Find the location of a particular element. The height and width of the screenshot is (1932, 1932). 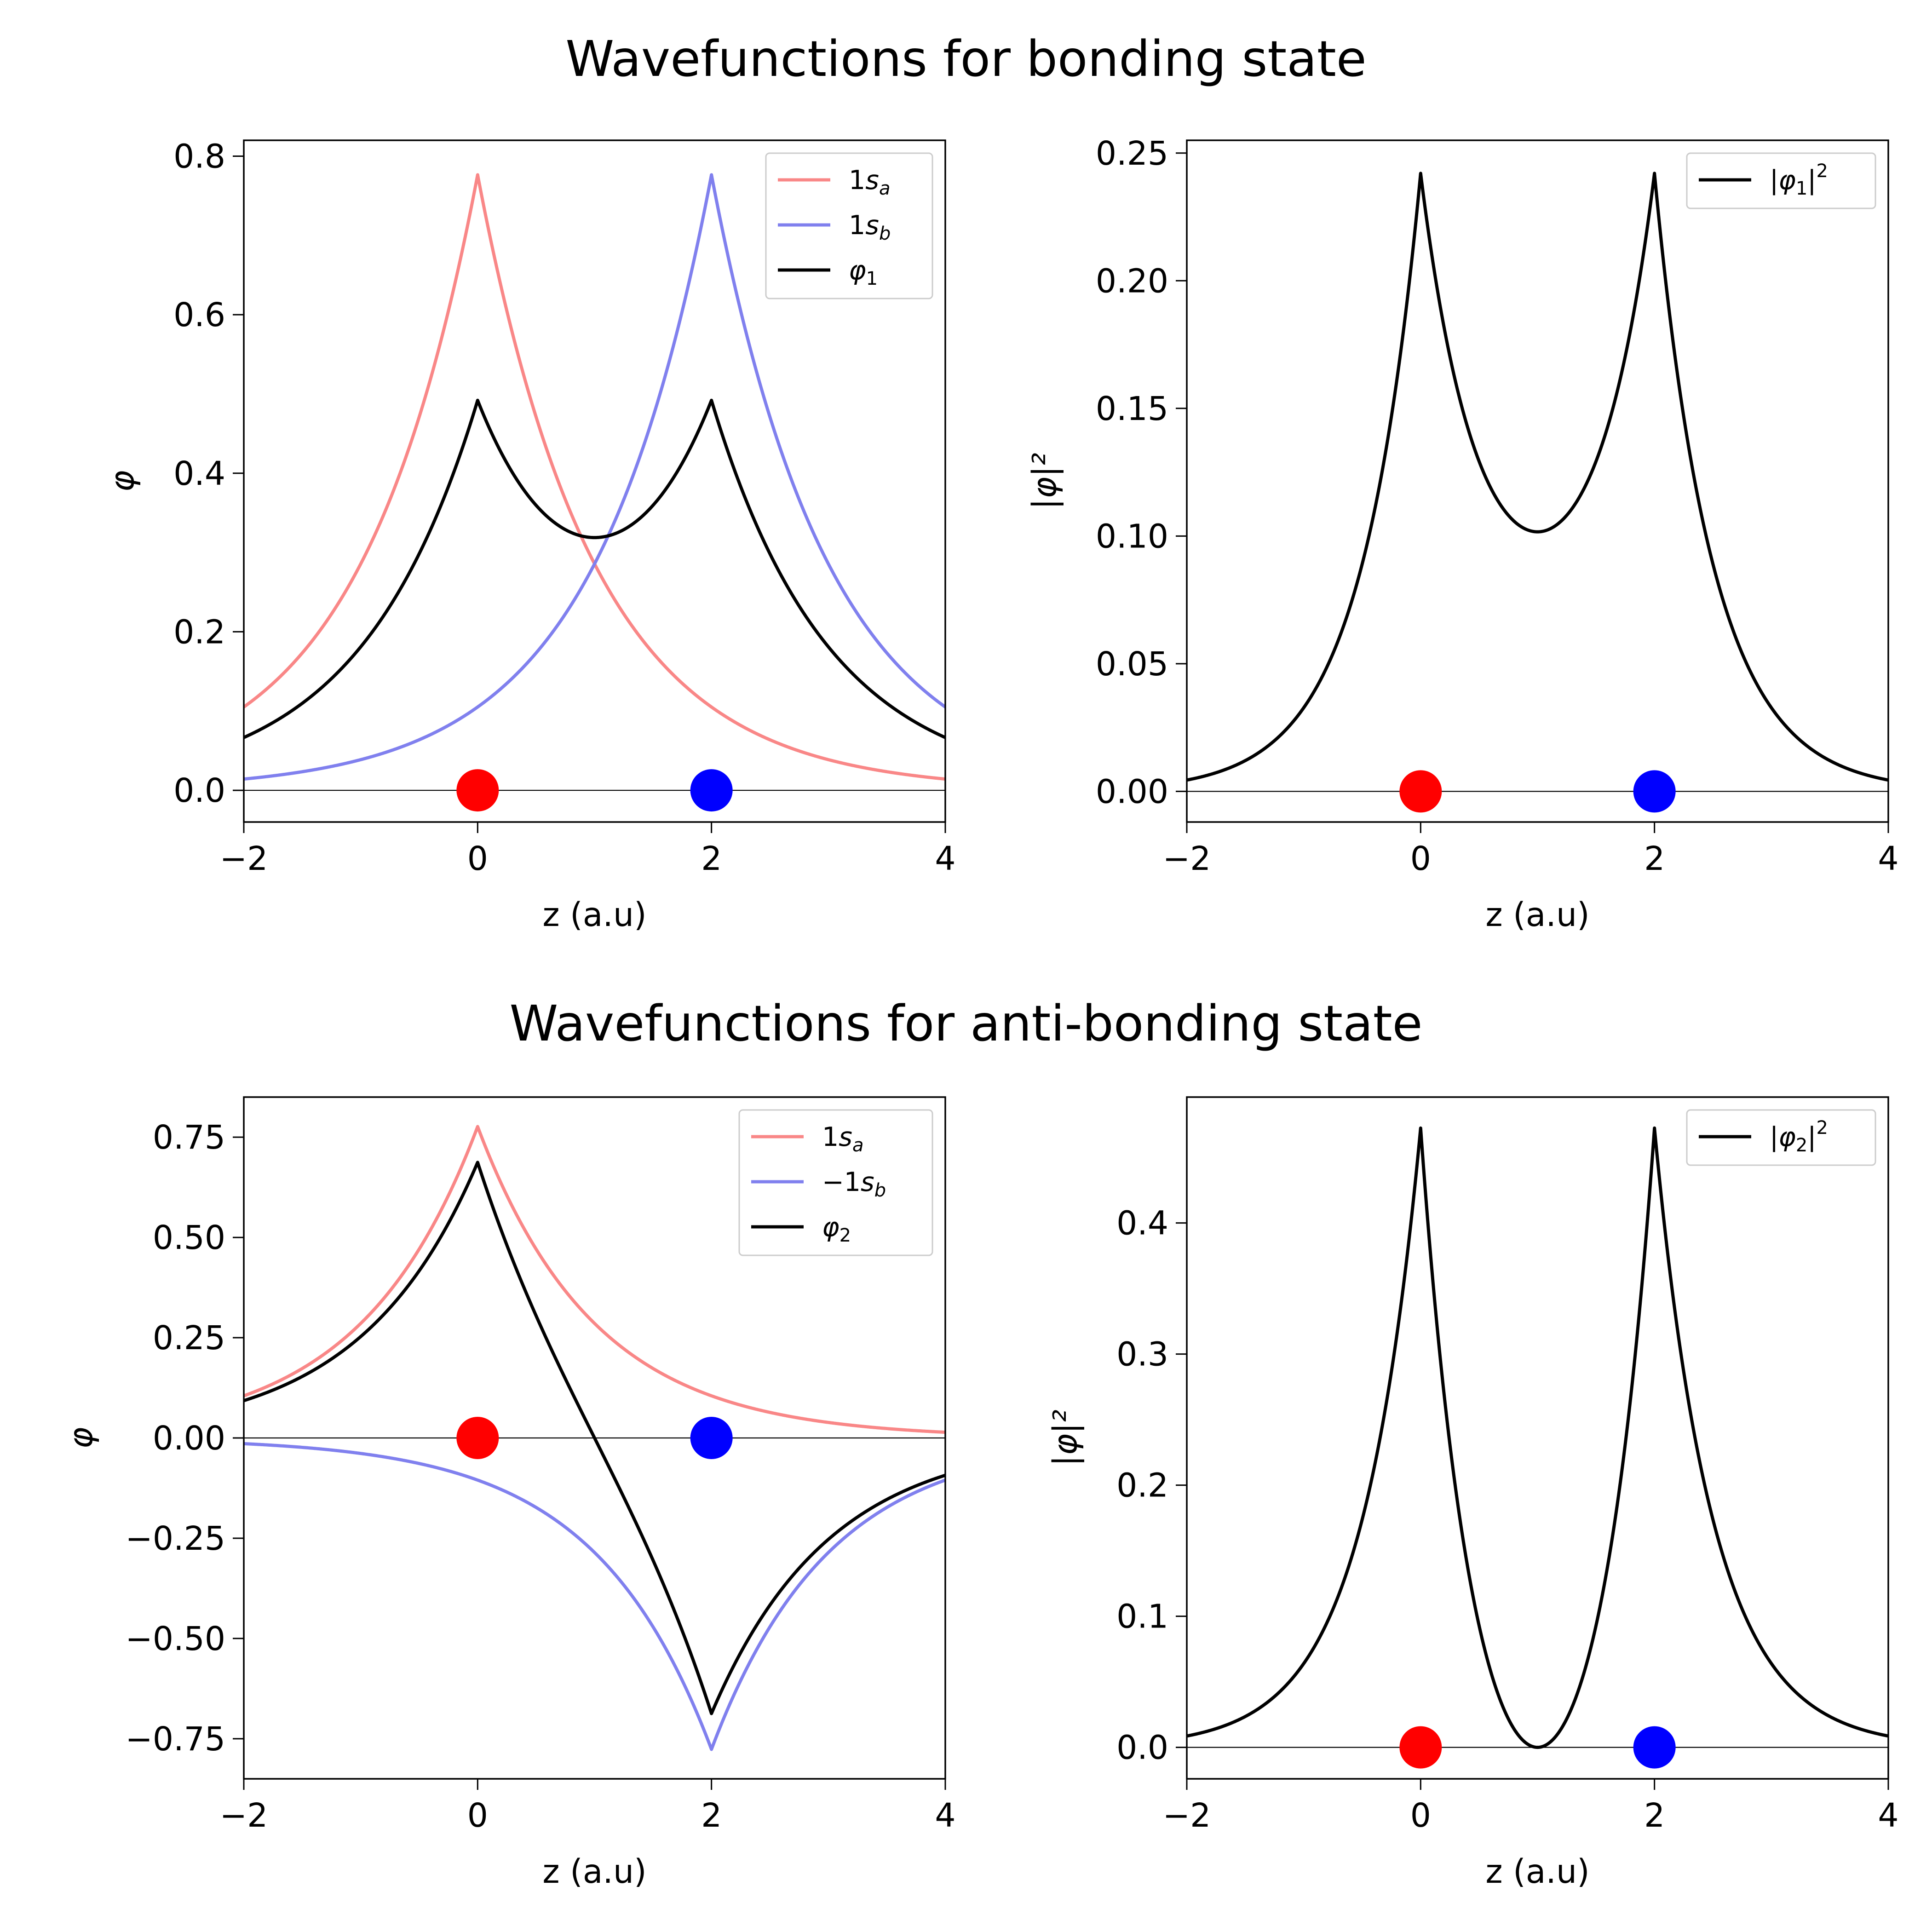

y-tick-label: −0.50 is located at coordinates (175, 1639).